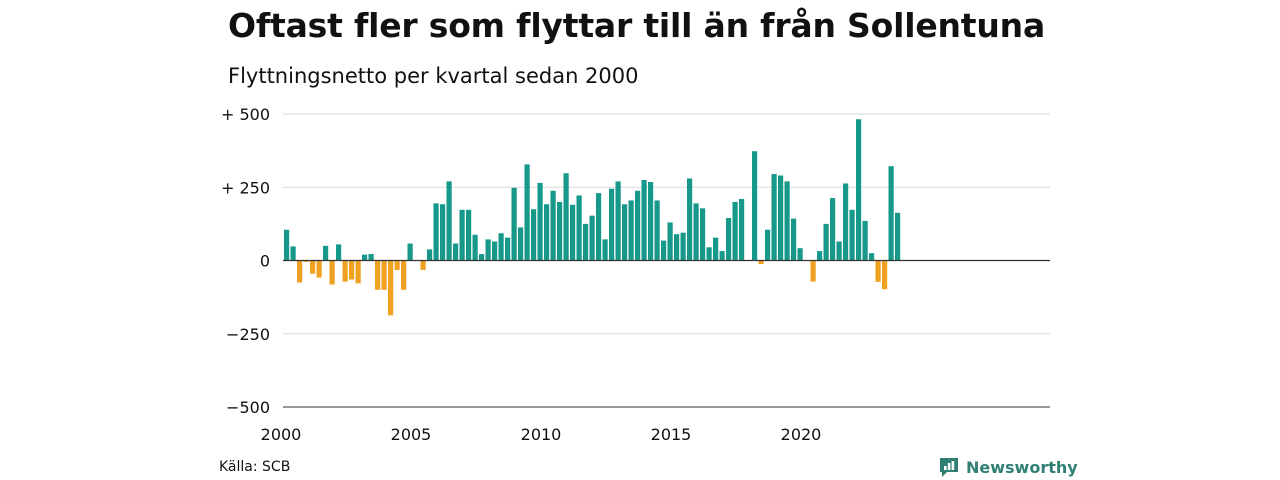 The height and width of the screenshot is (480, 1280). Describe the element at coordinates (411, 434) in the screenshot. I see `x-tick-label: 2005` at that location.